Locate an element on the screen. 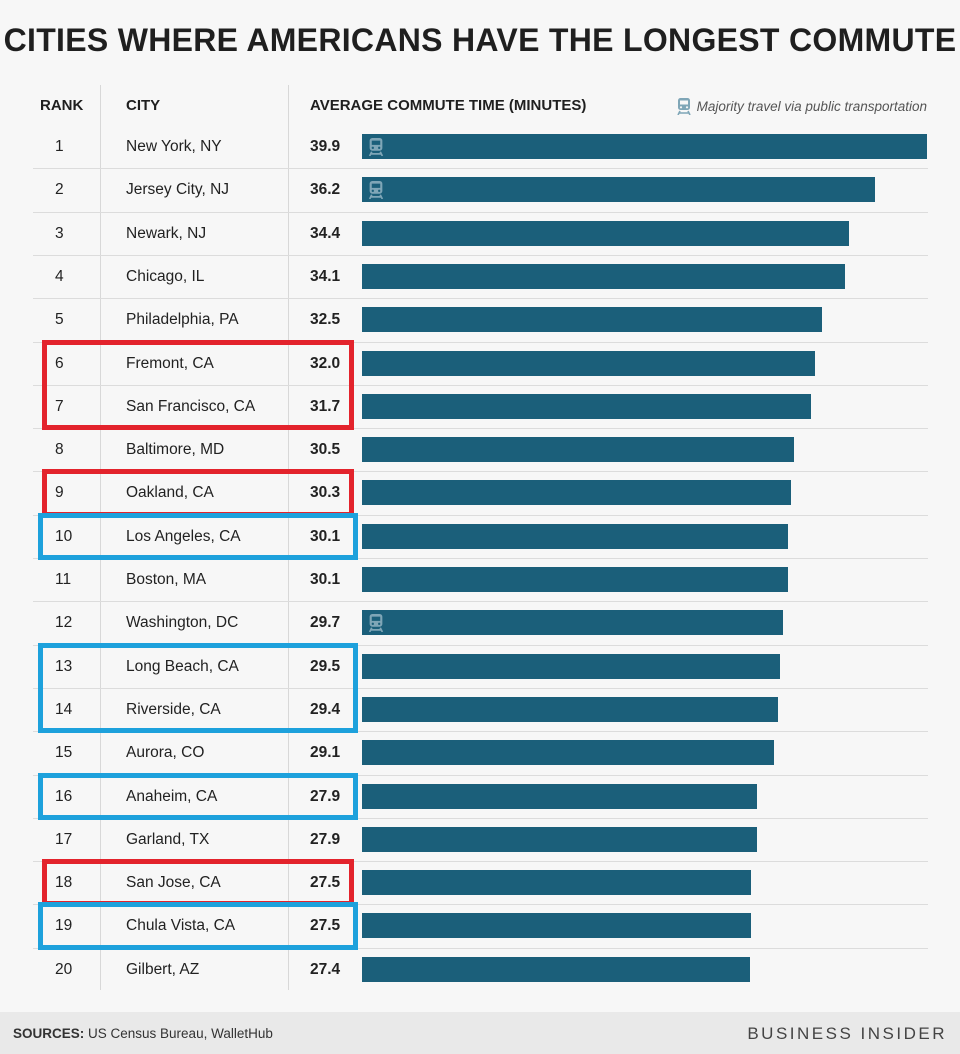 The image size is (960, 1054). sources: SOURCES: US Census Bureau, WalletHub is located at coordinates (143, 1033).